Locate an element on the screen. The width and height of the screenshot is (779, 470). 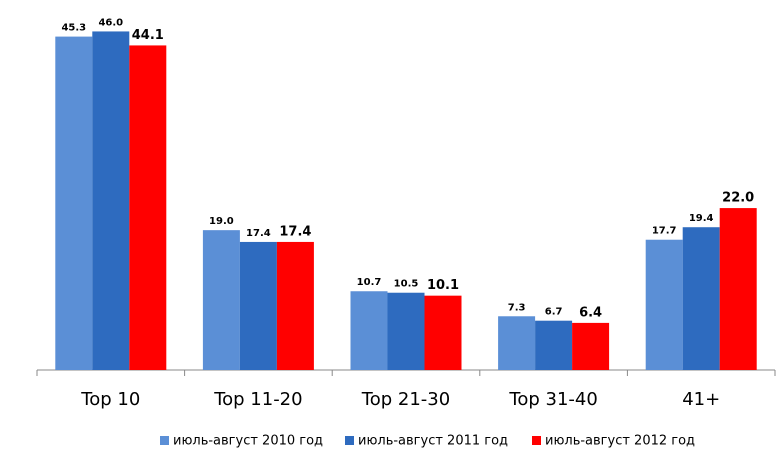
value-label: 45.3 is located at coordinates (73, 28).